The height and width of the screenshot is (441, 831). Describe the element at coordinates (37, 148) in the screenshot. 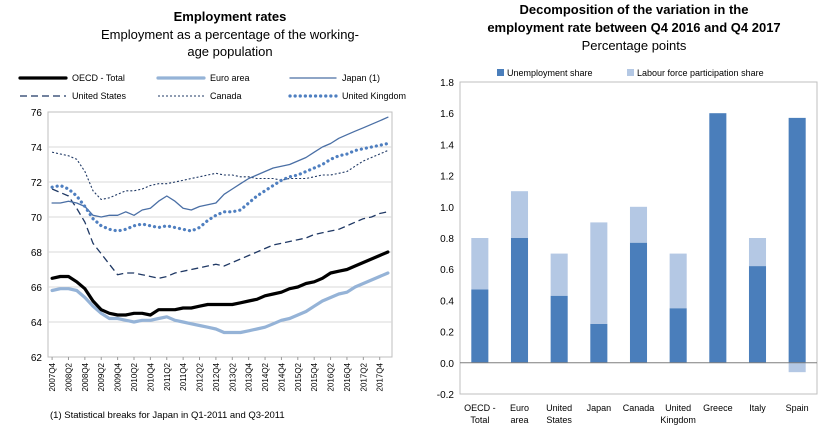

I see `left-y-tick-label: 74` at that location.